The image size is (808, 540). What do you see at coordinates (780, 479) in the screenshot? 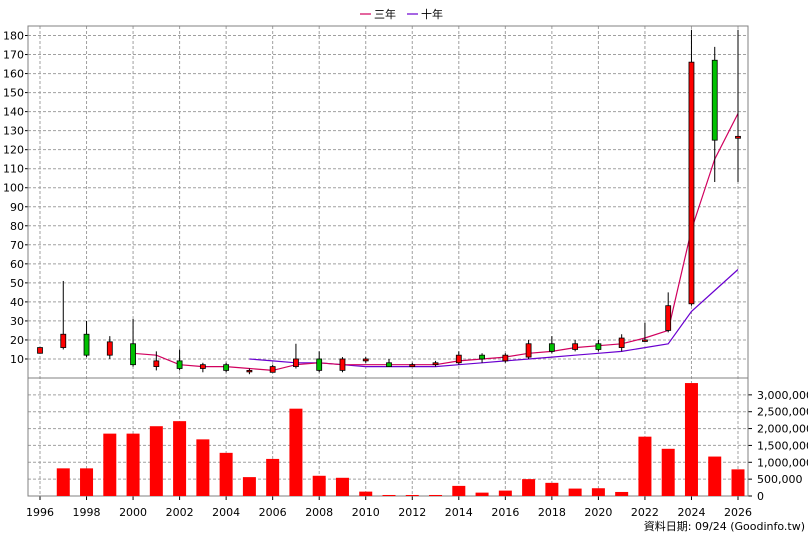
I see `volume-tick-label: 500,000` at bounding box center [780, 479].